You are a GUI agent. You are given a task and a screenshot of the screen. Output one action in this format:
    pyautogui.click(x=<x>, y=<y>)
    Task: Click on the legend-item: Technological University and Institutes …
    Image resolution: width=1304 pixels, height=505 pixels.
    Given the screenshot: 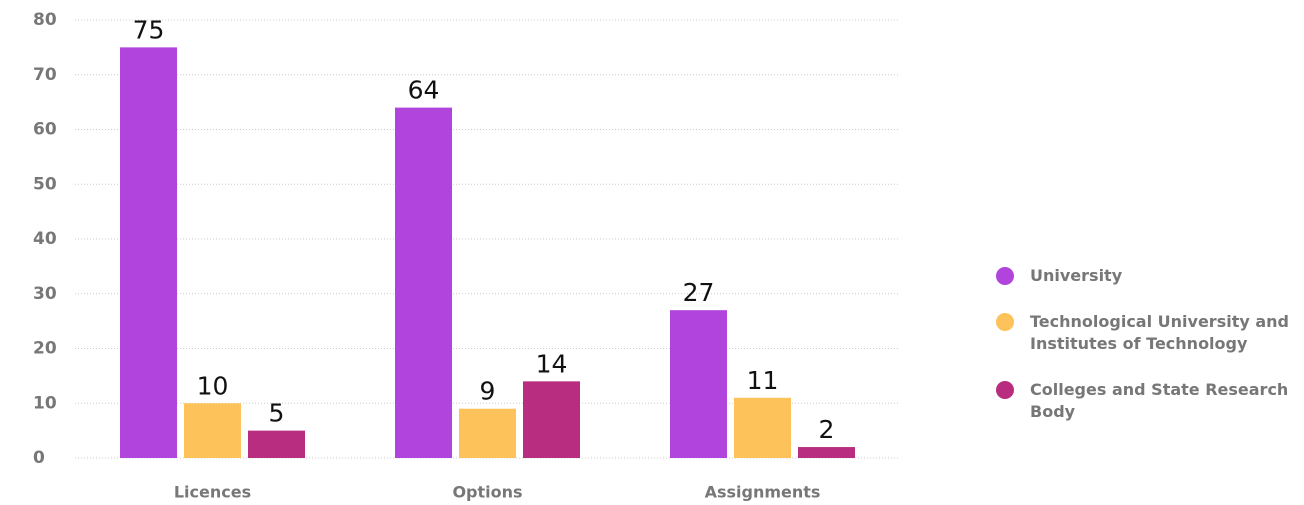 What is the action you would take?
    pyautogui.click(x=1146, y=333)
    